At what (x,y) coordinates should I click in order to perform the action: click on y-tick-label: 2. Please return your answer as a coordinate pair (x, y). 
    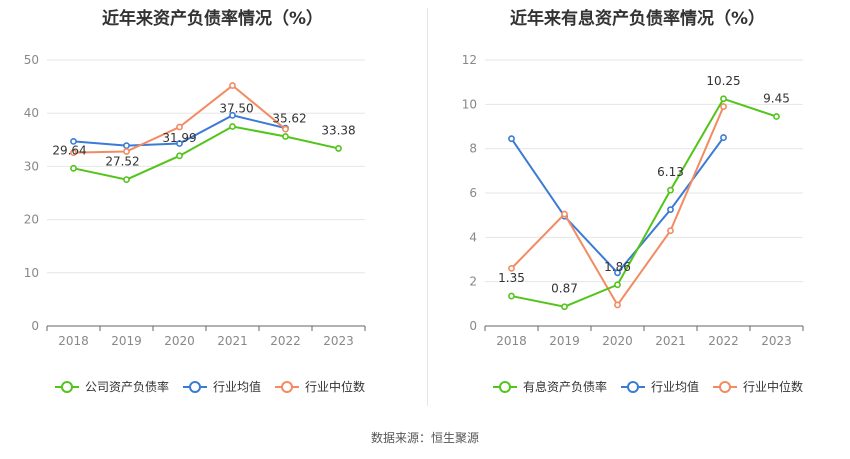
    Looking at the image, I should click on (473, 282).